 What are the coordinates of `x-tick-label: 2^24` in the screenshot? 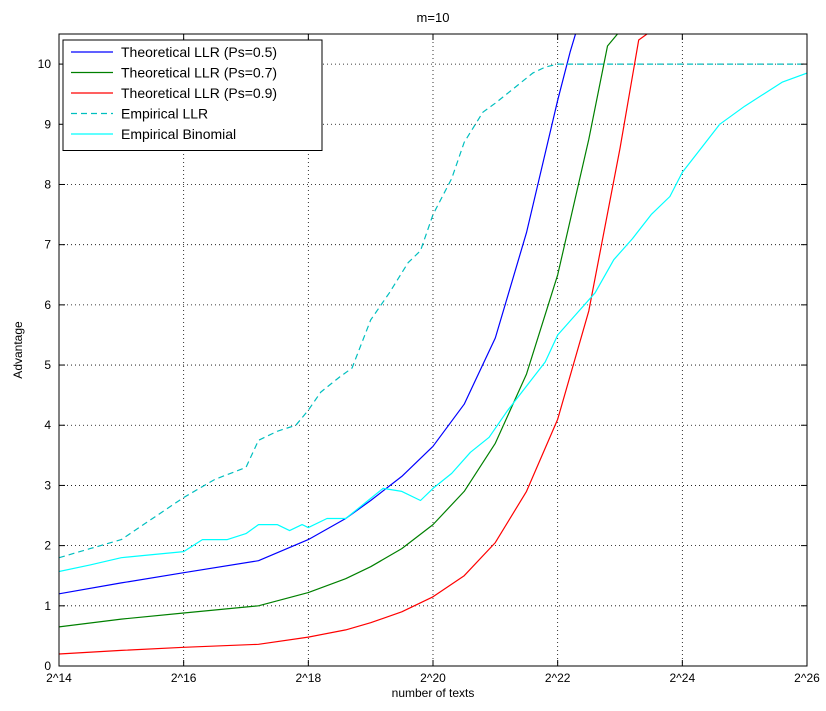 It's located at (683, 678).